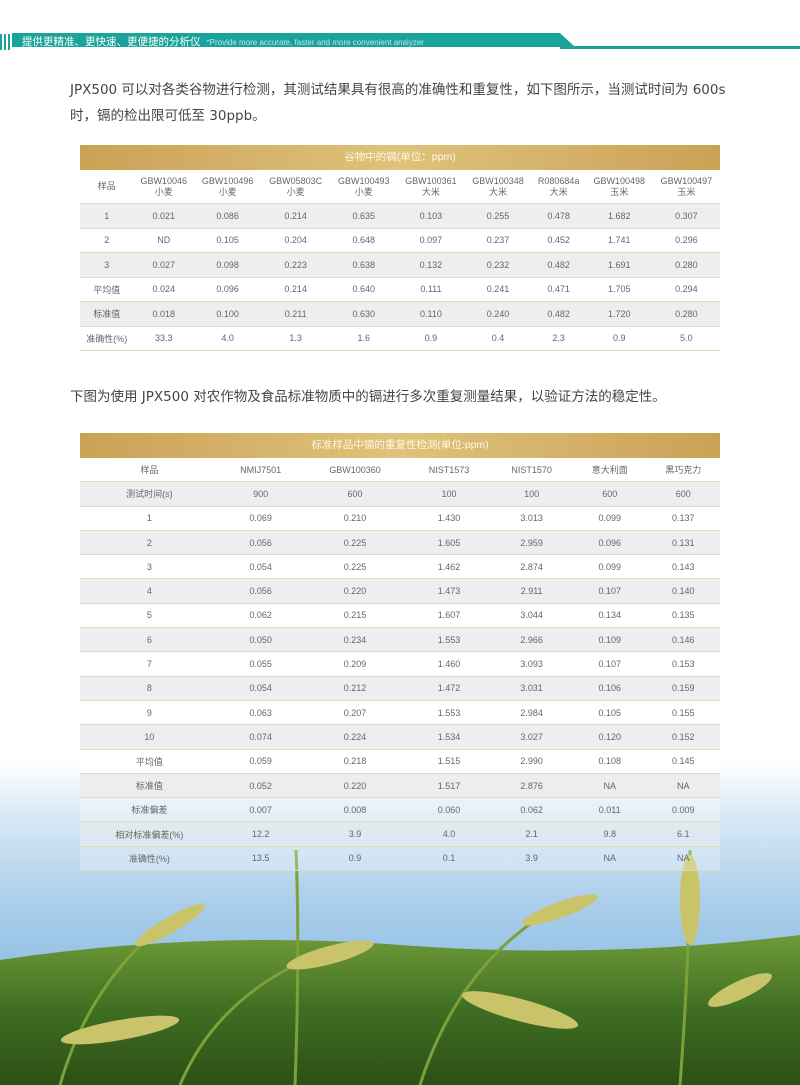  I want to click on table-cell: 1.3, so click(296, 338).